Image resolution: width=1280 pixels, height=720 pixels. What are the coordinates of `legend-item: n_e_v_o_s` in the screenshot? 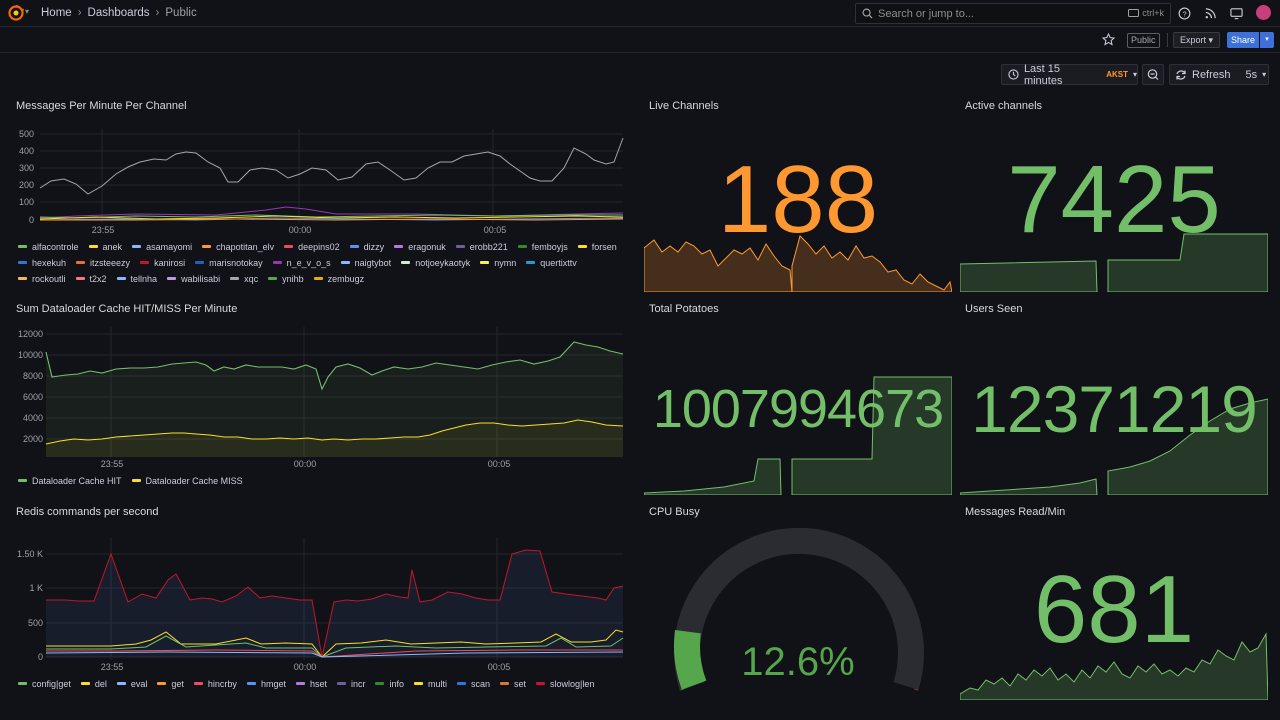 It's located at (301, 262).